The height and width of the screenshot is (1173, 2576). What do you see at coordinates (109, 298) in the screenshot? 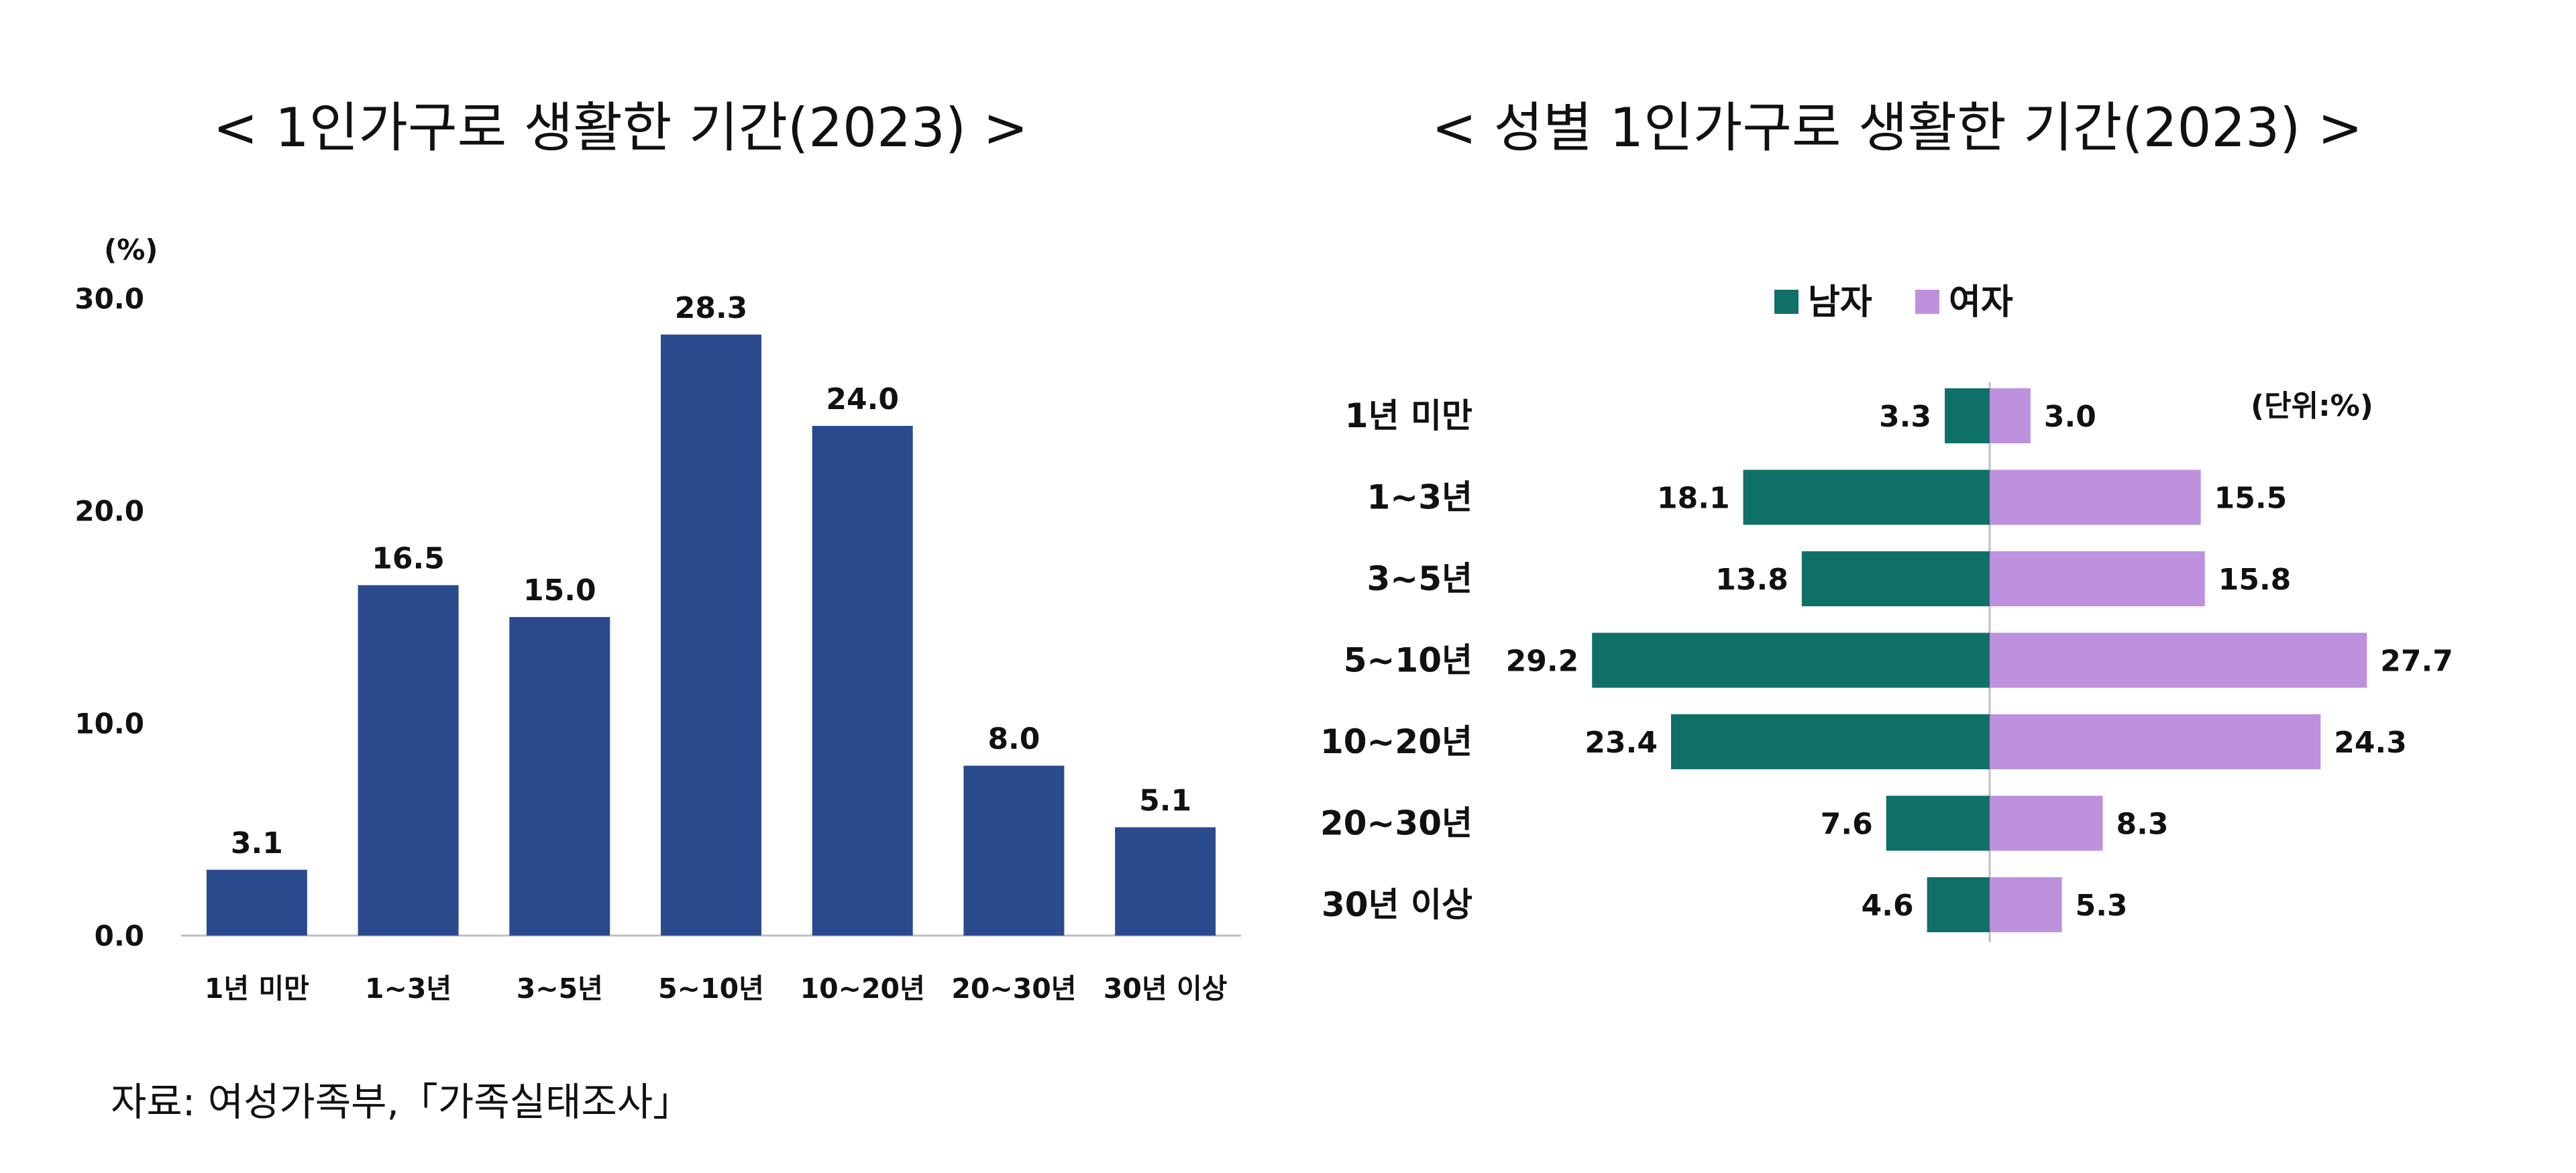
I see `y-tick-label: 30.0` at bounding box center [109, 298].